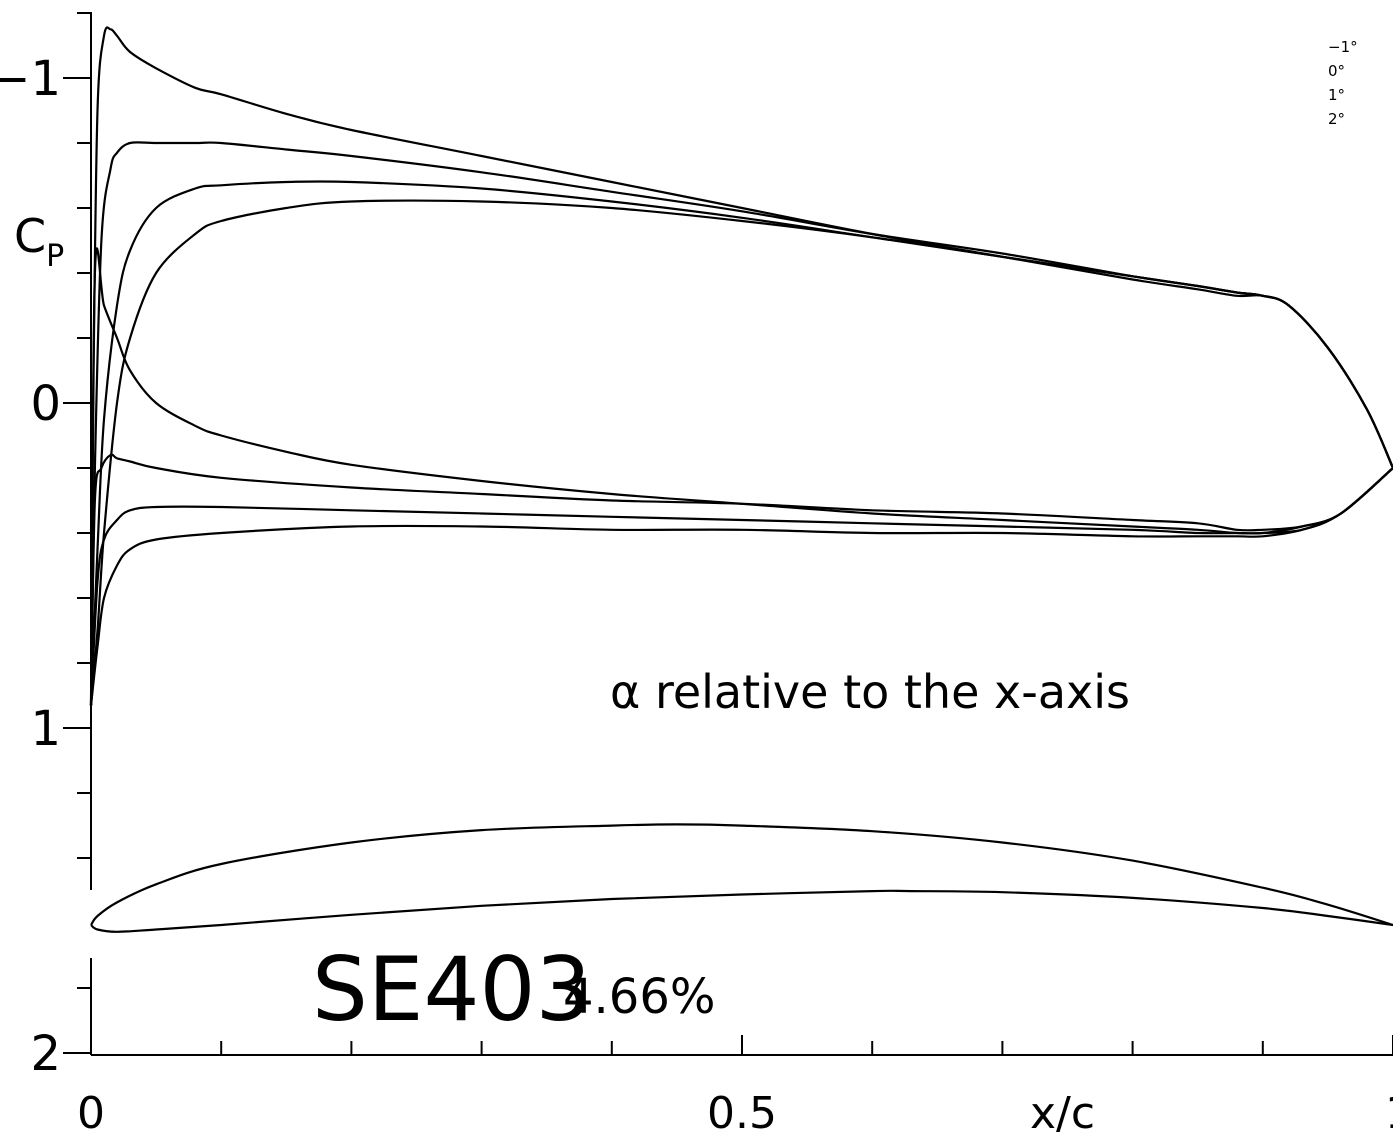 The height and width of the screenshot is (1135, 1393). I want to click on alpha-annotation: α relative to the x-axis, so click(870, 692).